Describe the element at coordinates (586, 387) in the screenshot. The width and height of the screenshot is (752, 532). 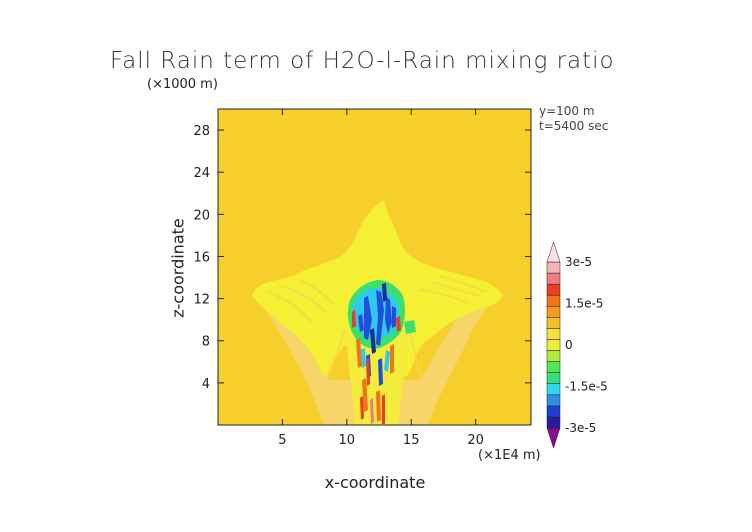
I see `colorbar-label: -1.5e-5` at that location.